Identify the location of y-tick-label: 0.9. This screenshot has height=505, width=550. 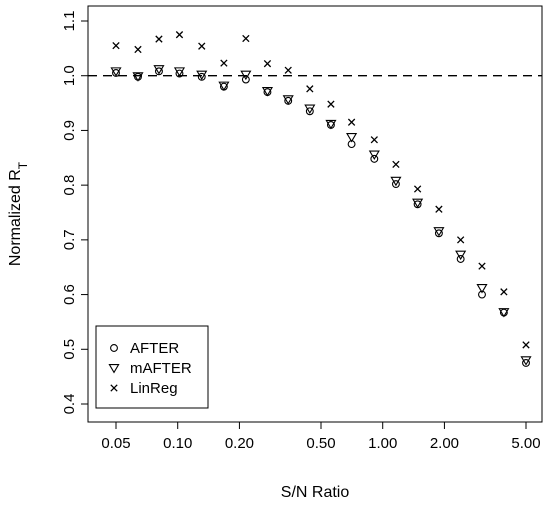
(69, 130).